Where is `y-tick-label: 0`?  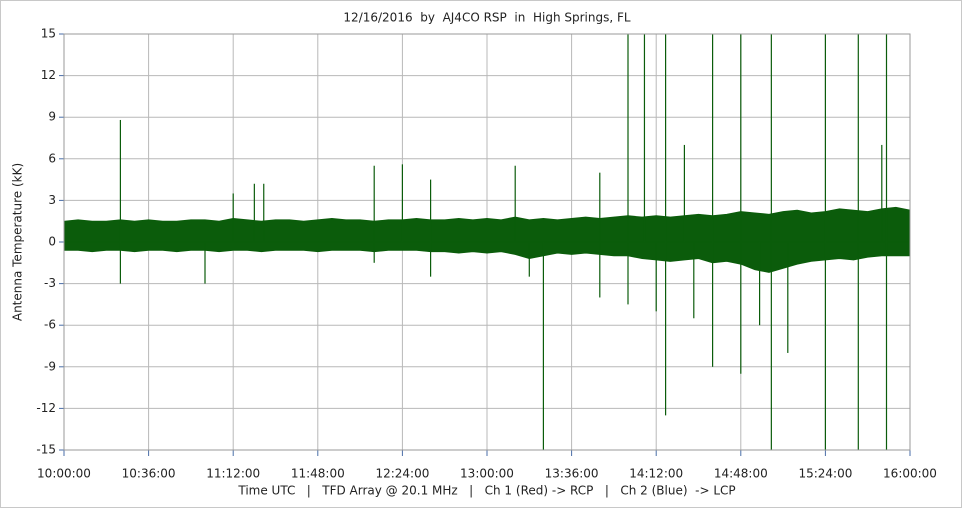
y-tick-label: 0 is located at coordinates (52, 242).